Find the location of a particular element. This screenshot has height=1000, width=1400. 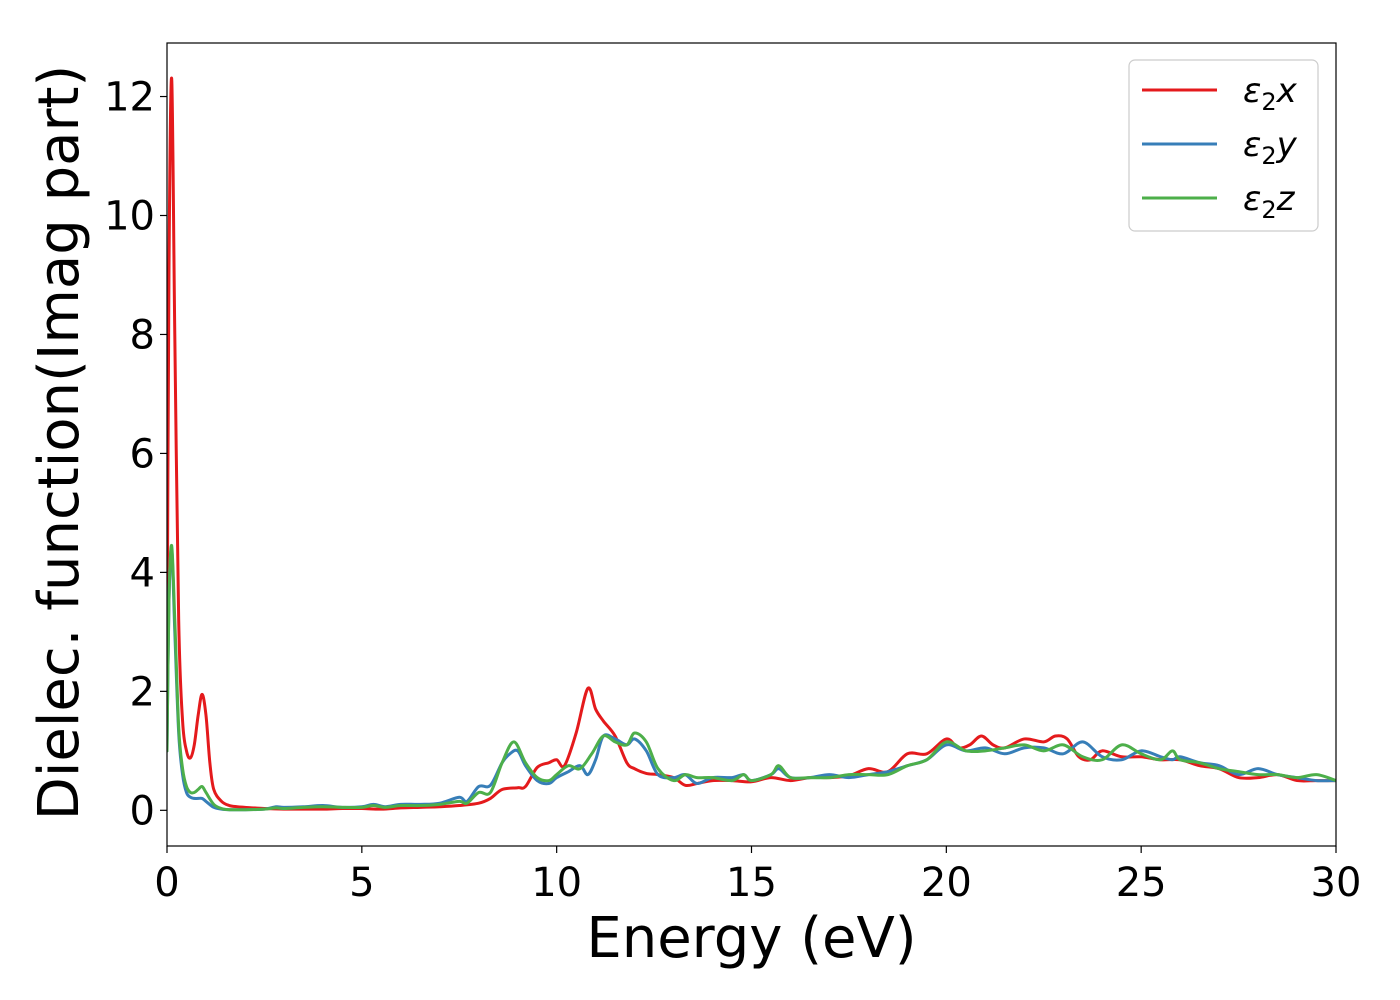

y-tick-label: 12 is located at coordinates (129, 98).